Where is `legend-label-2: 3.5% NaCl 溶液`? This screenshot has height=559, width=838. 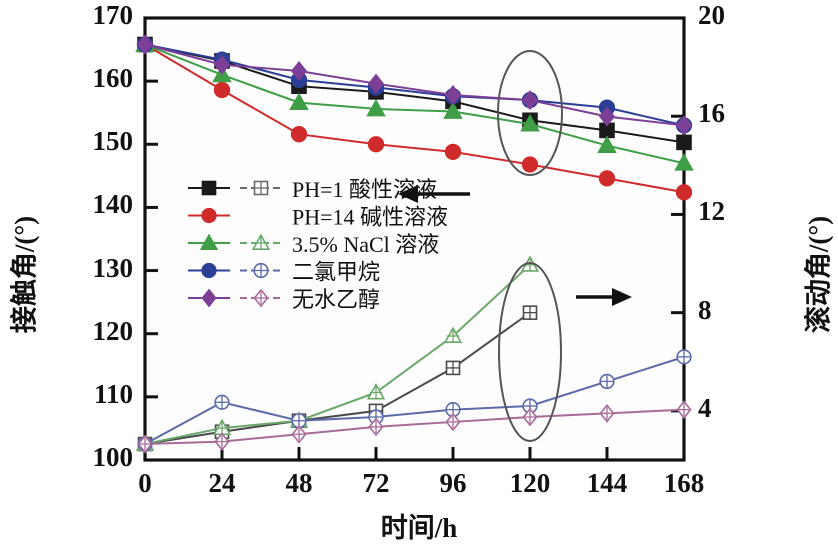
legend-label-2: 3.5% NaCl 溶液 is located at coordinates (365, 244).